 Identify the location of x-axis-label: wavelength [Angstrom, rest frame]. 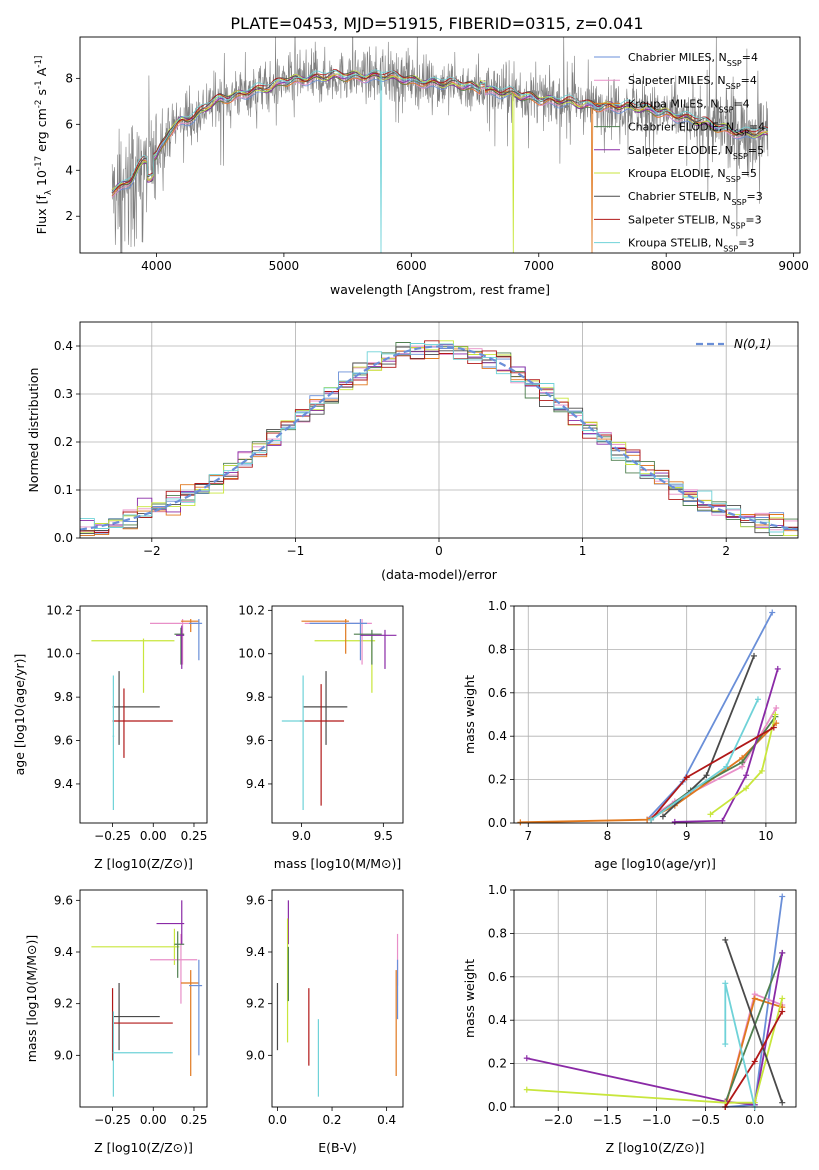
(440, 289).